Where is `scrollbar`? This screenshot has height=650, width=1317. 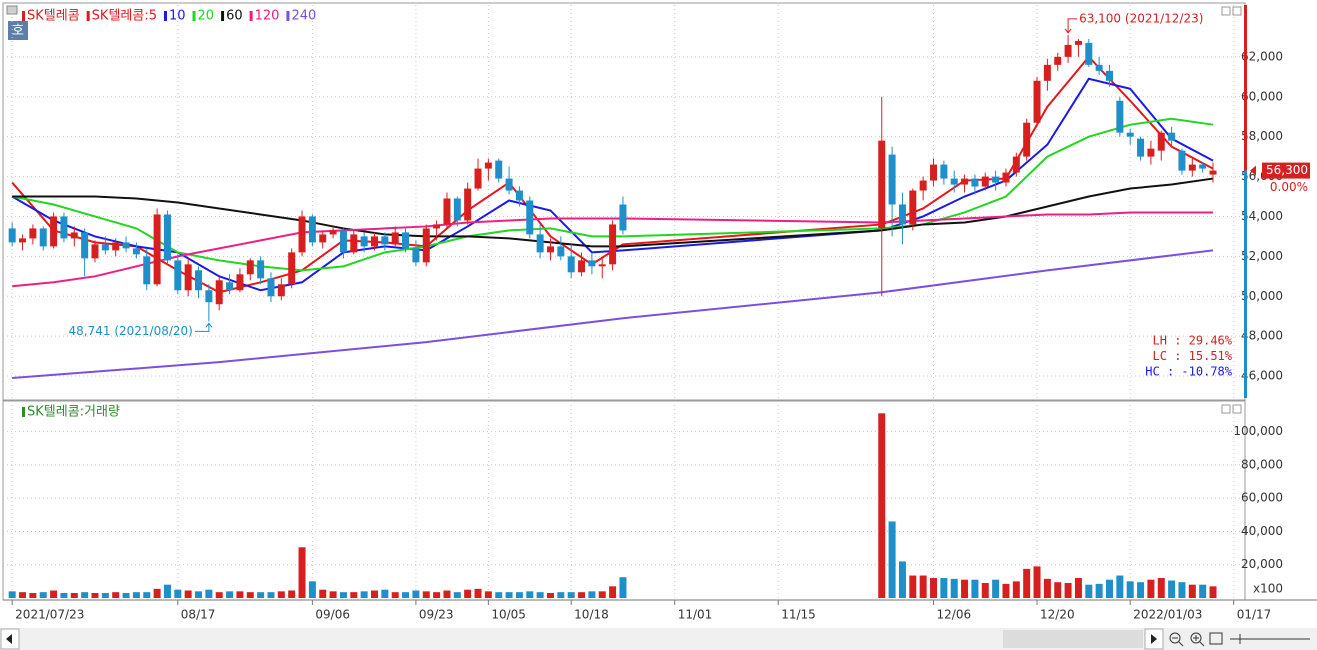 scrollbar is located at coordinates (658, 639).